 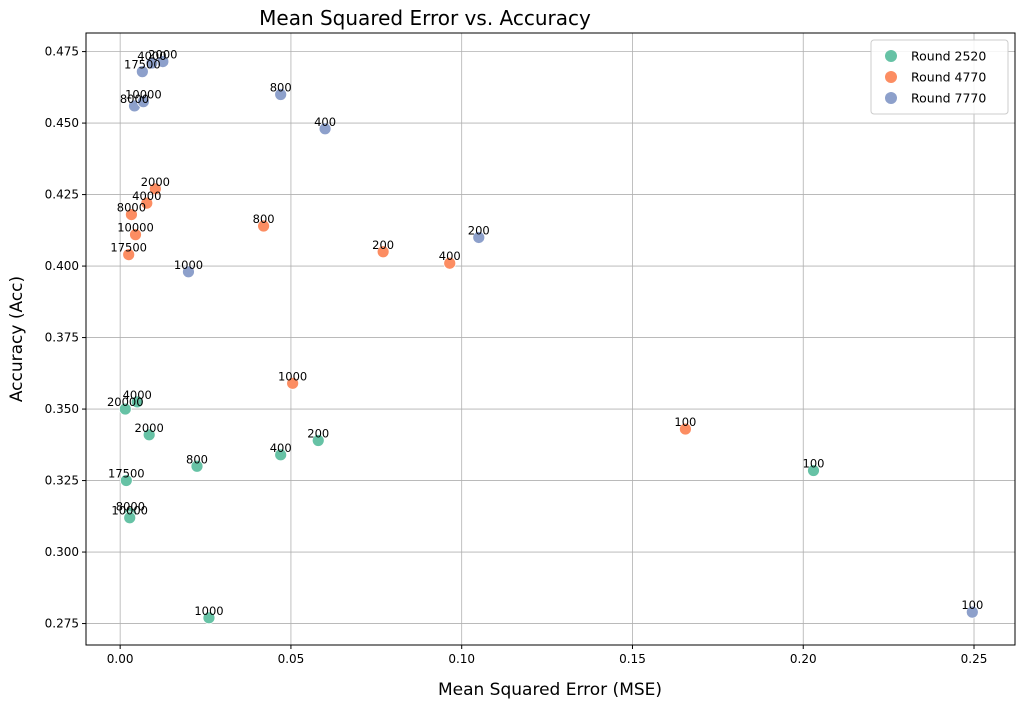 What do you see at coordinates (974, 659) in the screenshot?
I see `x-tick-label: 0.25` at bounding box center [974, 659].